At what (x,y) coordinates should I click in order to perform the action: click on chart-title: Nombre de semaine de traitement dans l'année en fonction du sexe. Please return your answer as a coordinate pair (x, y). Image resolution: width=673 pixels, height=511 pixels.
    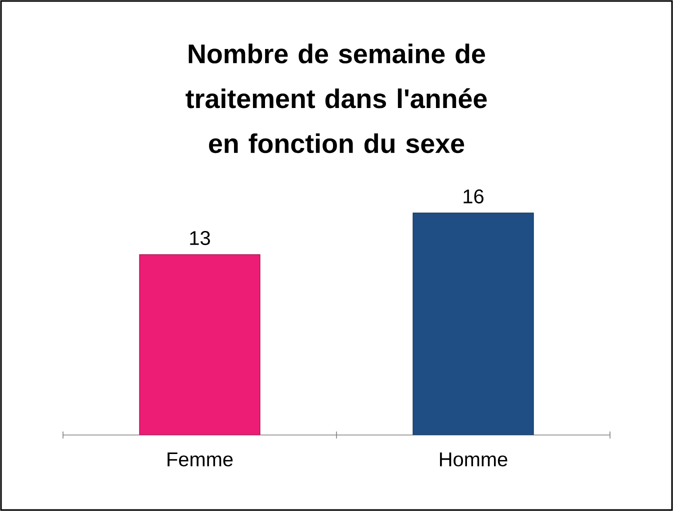
    Looking at the image, I should click on (336, 99).